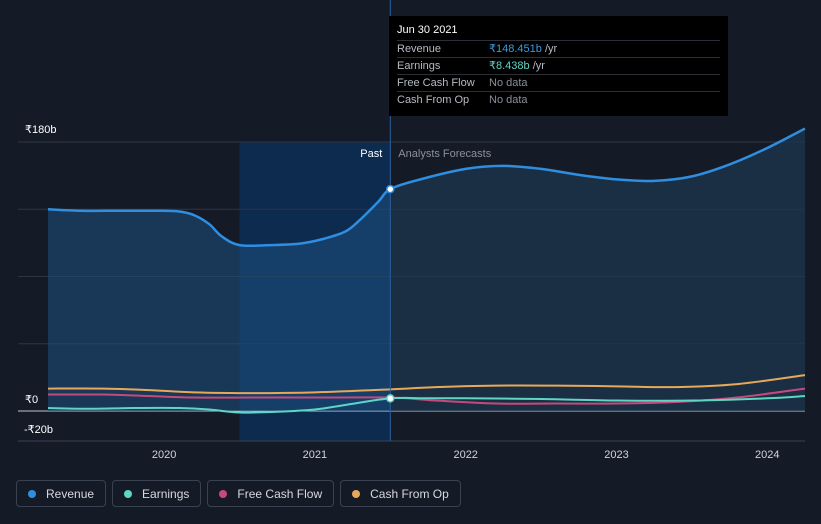  Describe the element at coordinates (31, 400) in the screenshot. I see `y-tick-label: ₹0` at that location.